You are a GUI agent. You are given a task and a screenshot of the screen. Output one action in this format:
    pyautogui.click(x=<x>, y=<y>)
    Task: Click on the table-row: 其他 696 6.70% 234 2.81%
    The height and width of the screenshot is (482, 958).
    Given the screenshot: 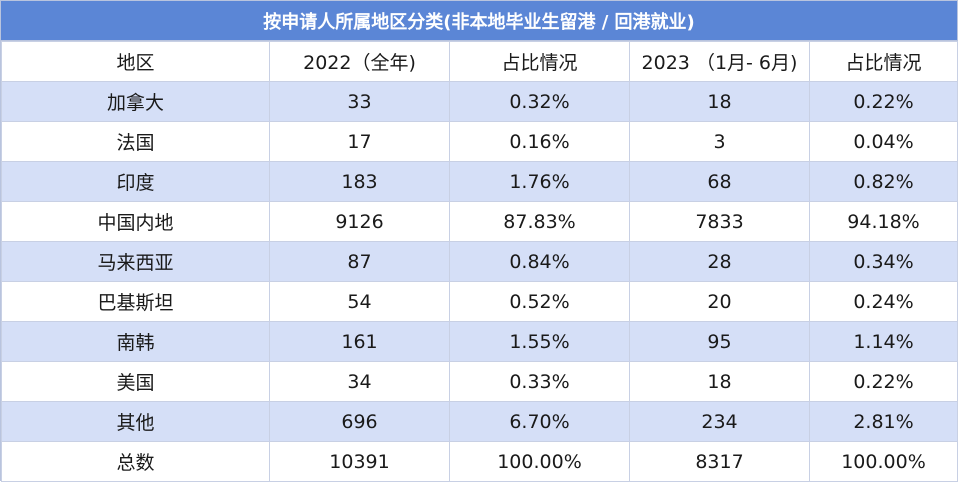 What is the action you would take?
    pyautogui.click(x=479, y=421)
    